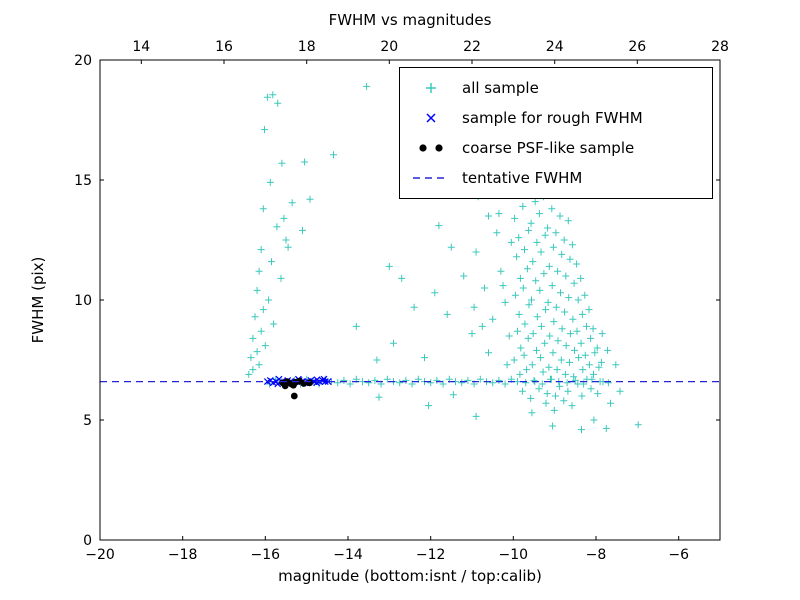 This screenshot has width=800, height=600. What do you see at coordinates (348, 555) in the screenshot?
I see `svg-text: −14` at bounding box center [348, 555].